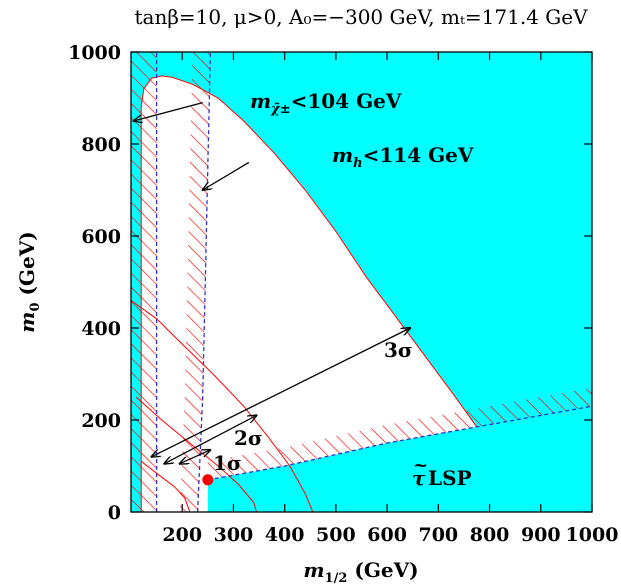 This screenshot has height=585, width=621. I want to click on chart-title: tanβ=10, μ>0, A₀=−300 GeV, mₜ=171.4 GeV, so click(361, 17).